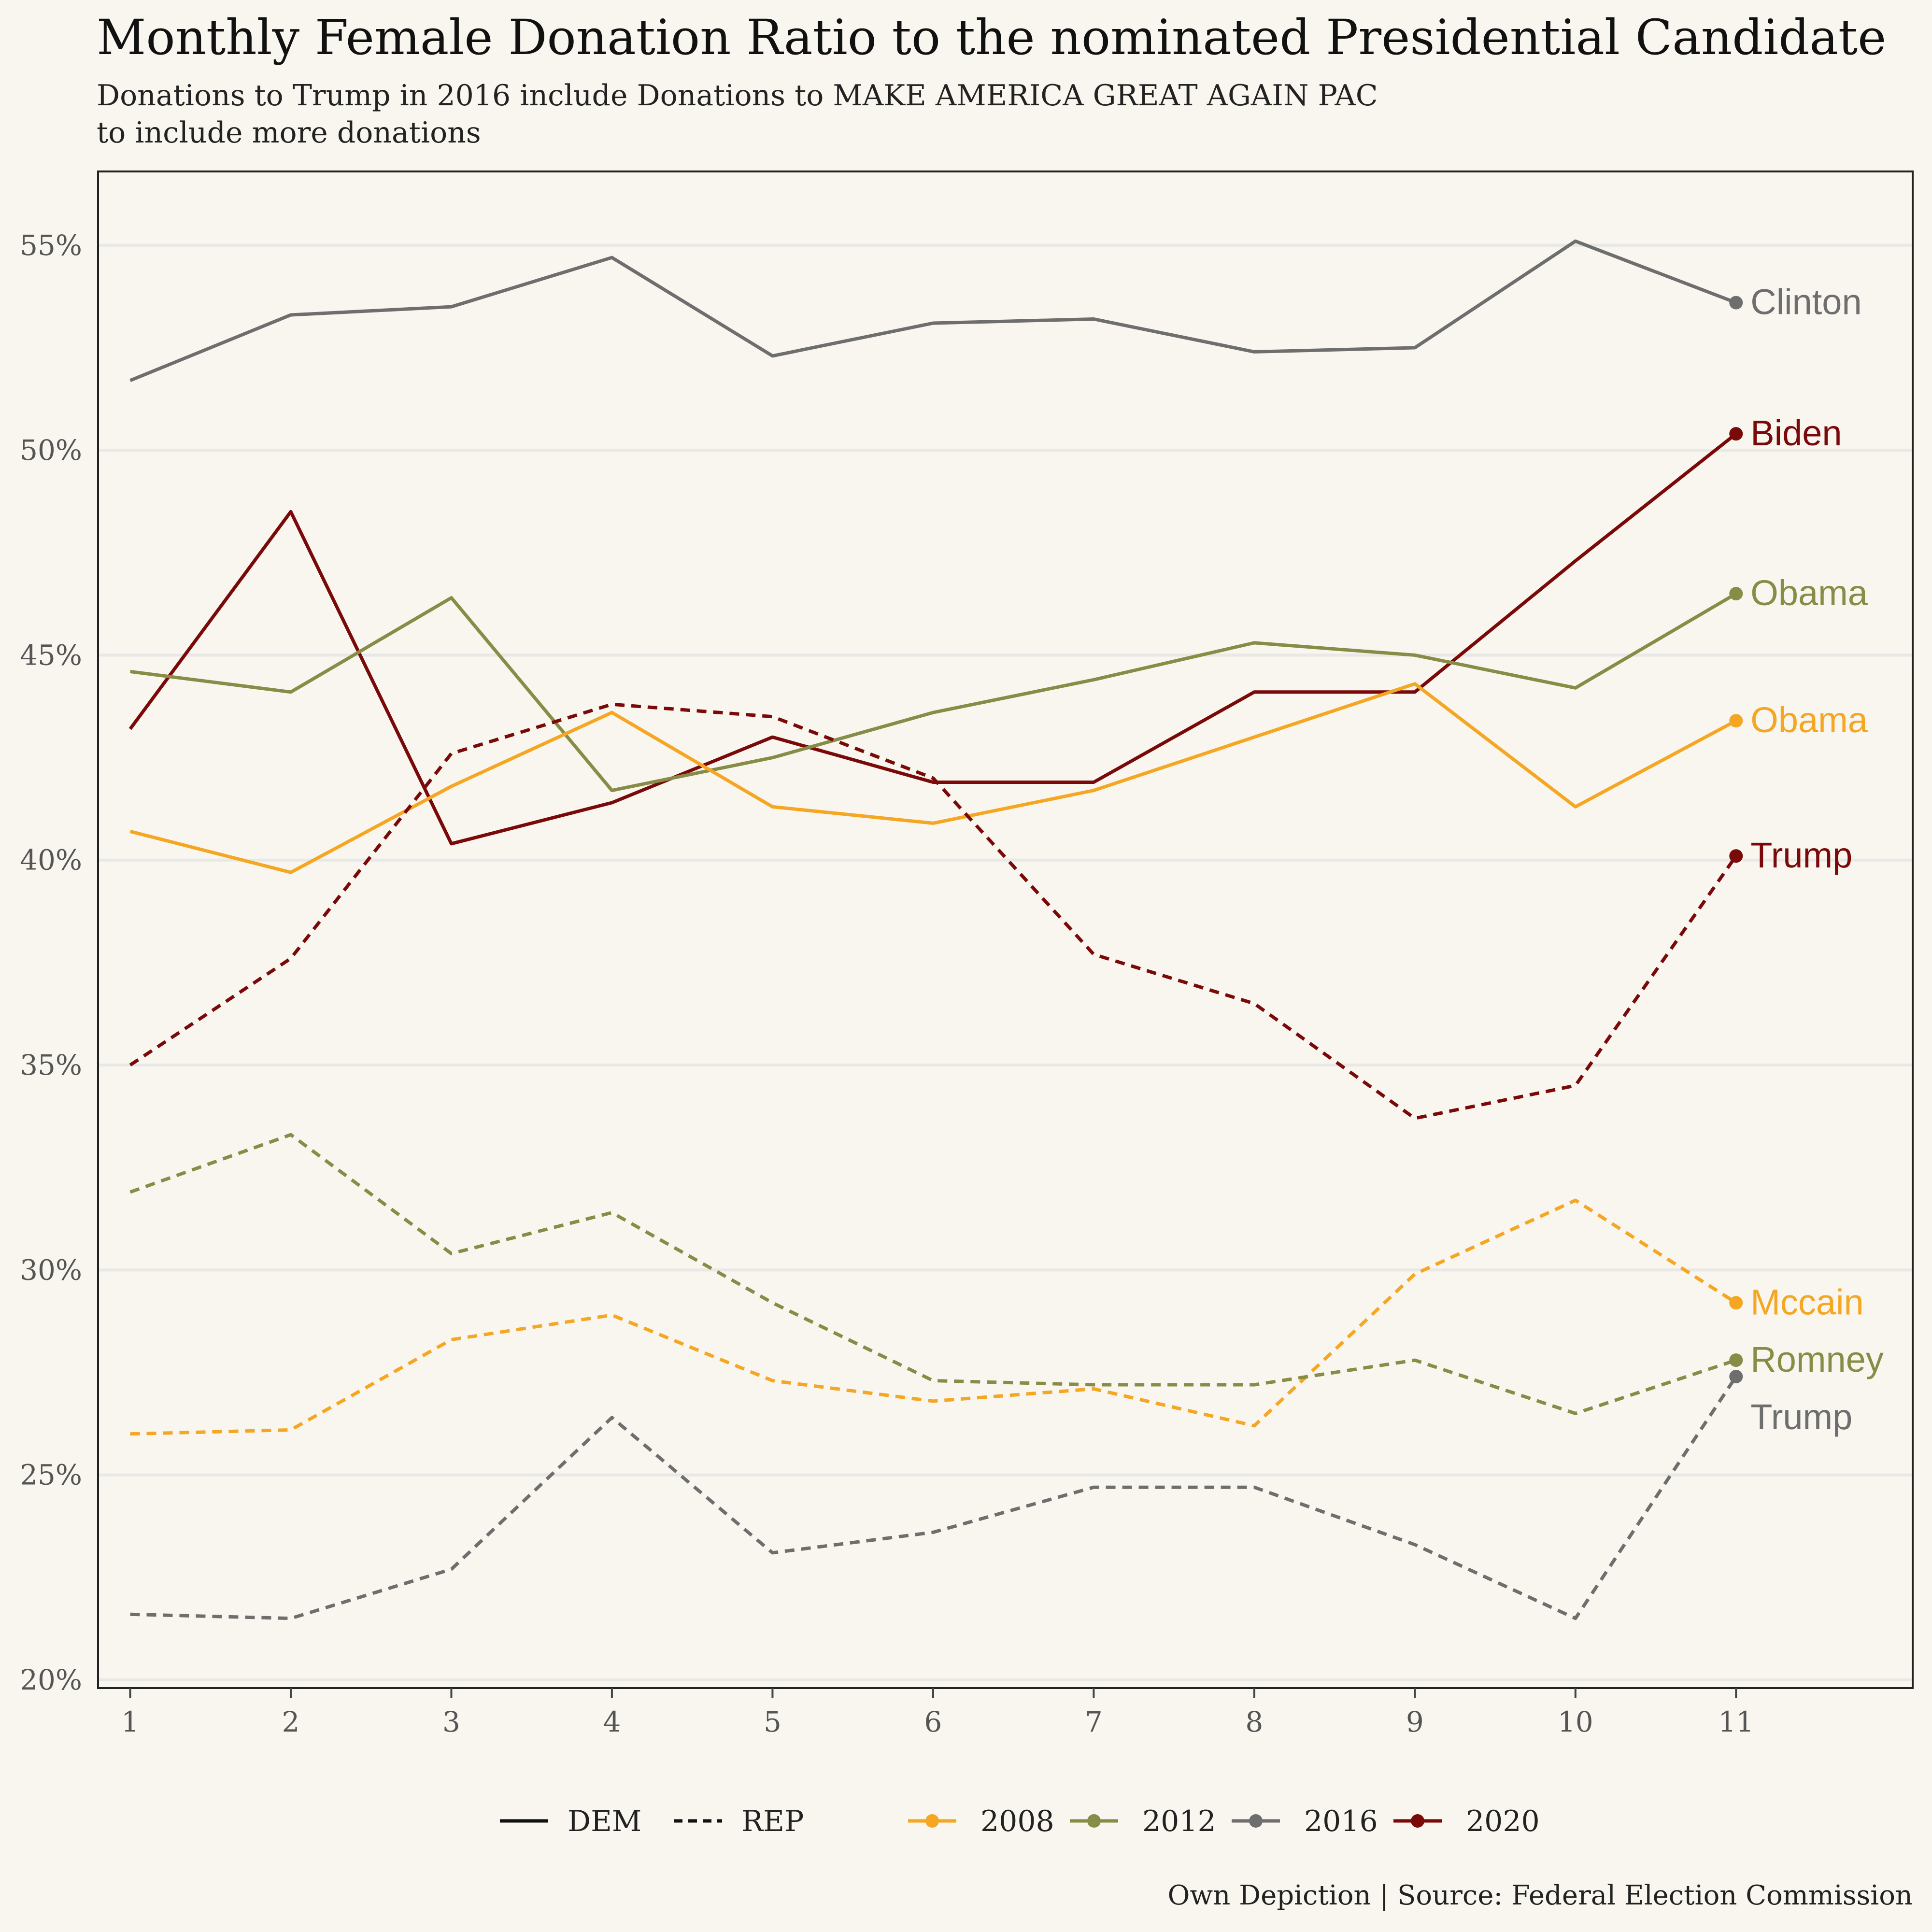 This screenshot has width=1932, height=1932. What do you see at coordinates (291, 1721) in the screenshot?
I see `x-tick-label: 2` at bounding box center [291, 1721].